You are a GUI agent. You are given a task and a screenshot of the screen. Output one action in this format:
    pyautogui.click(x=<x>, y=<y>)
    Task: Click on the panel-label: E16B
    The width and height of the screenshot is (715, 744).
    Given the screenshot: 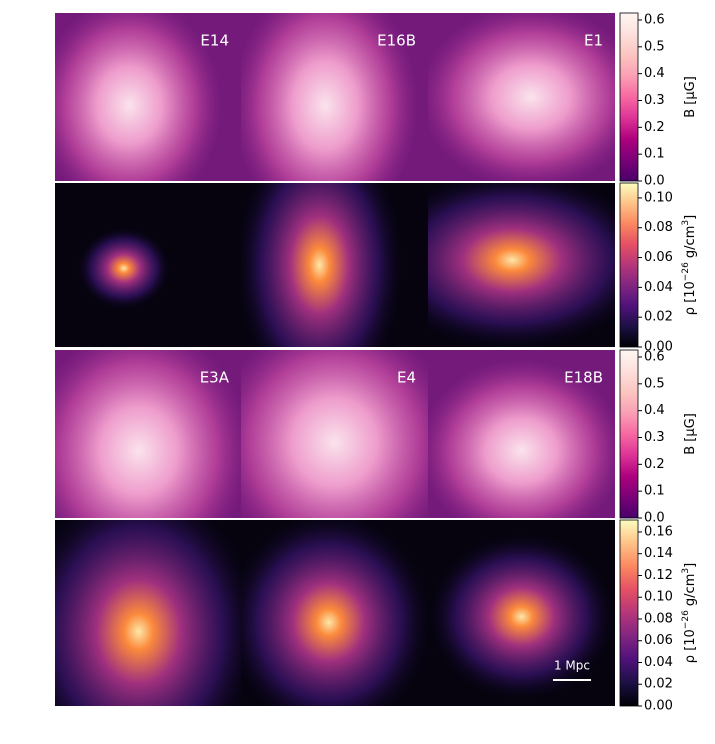 What is the action you would take?
    pyautogui.click(x=396, y=41)
    